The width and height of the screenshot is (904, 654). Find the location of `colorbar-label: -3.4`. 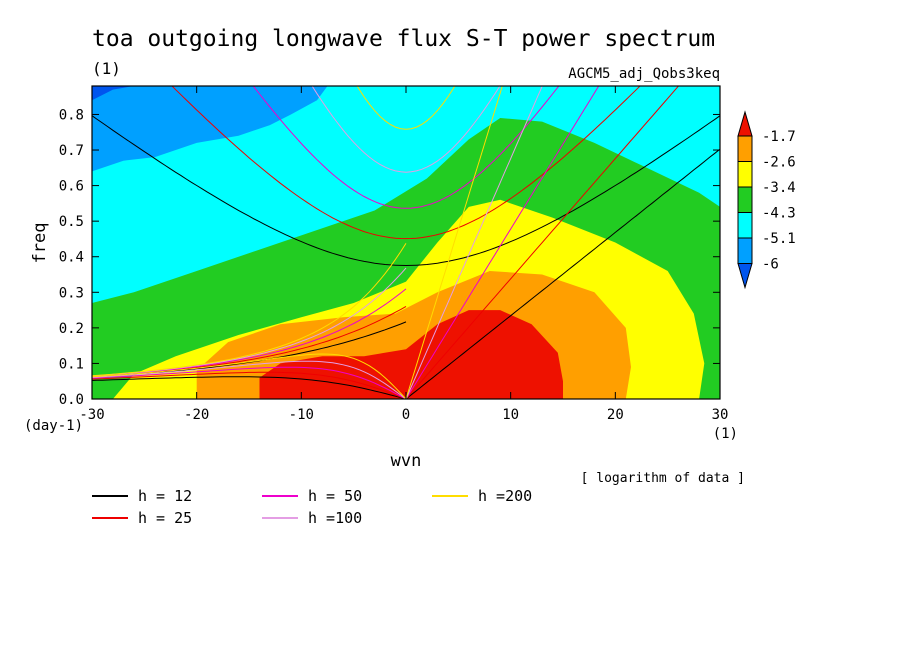

colorbar-label: -3.4 is located at coordinates (779, 188).